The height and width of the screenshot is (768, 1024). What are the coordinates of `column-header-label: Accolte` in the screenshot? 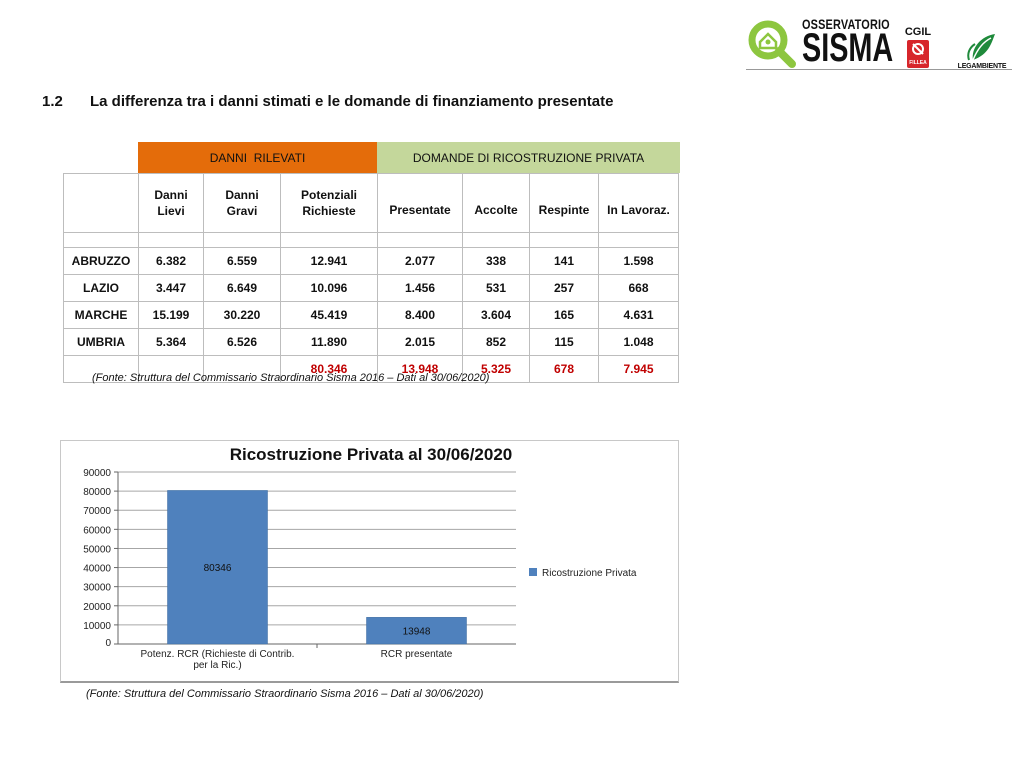 It's located at (496, 210).